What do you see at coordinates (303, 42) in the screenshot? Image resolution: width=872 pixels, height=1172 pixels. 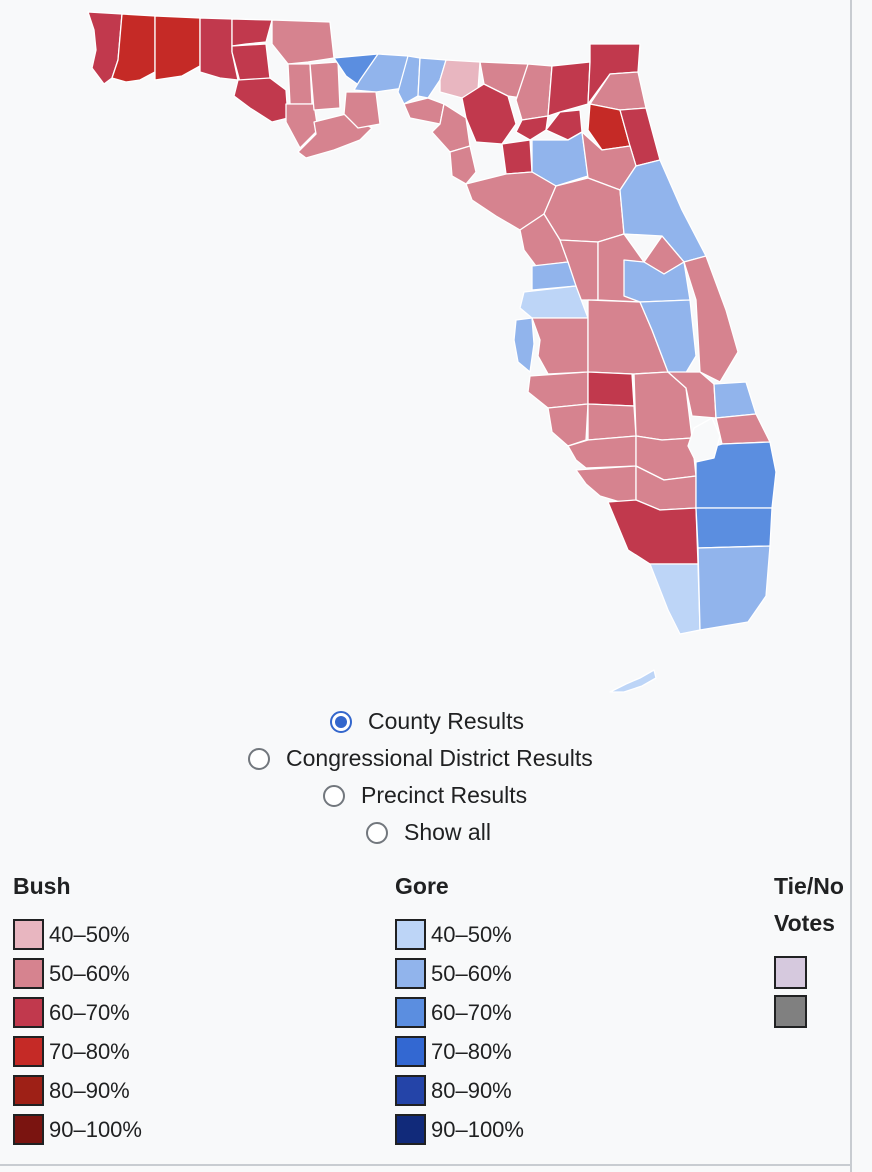 I see `county-jackson` at bounding box center [303, 42].